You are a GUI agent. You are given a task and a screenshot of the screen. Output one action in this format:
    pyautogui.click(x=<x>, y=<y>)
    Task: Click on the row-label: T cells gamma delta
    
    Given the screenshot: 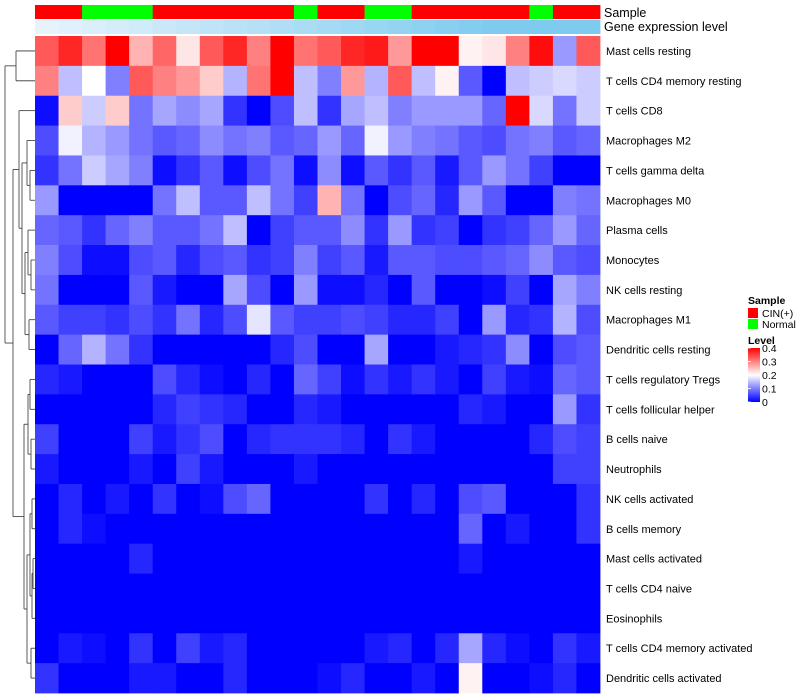 What is the action you would take?
    pyautogui.click(x=655, y=171)
    